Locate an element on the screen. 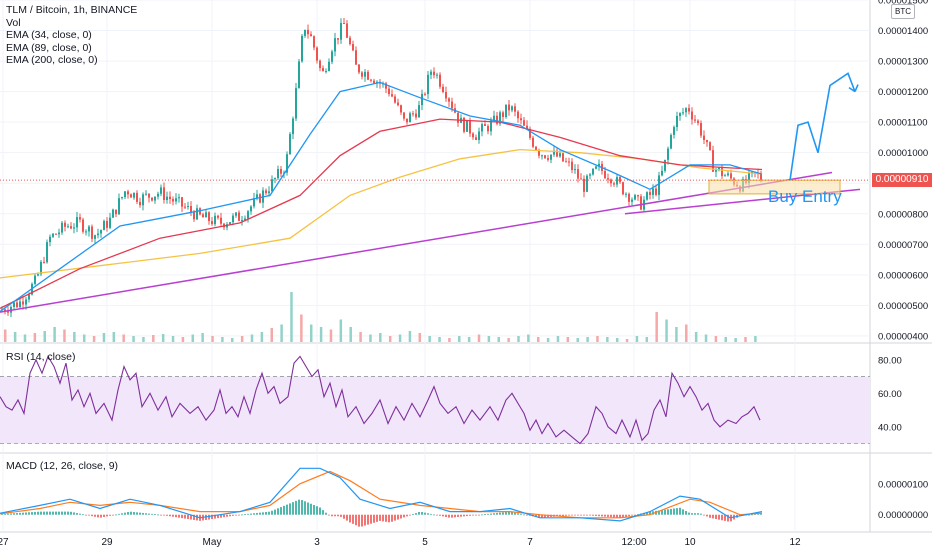 This screenshot has height=555, width=932. x-tick-label: 29 is located at coordinates (107, 542).